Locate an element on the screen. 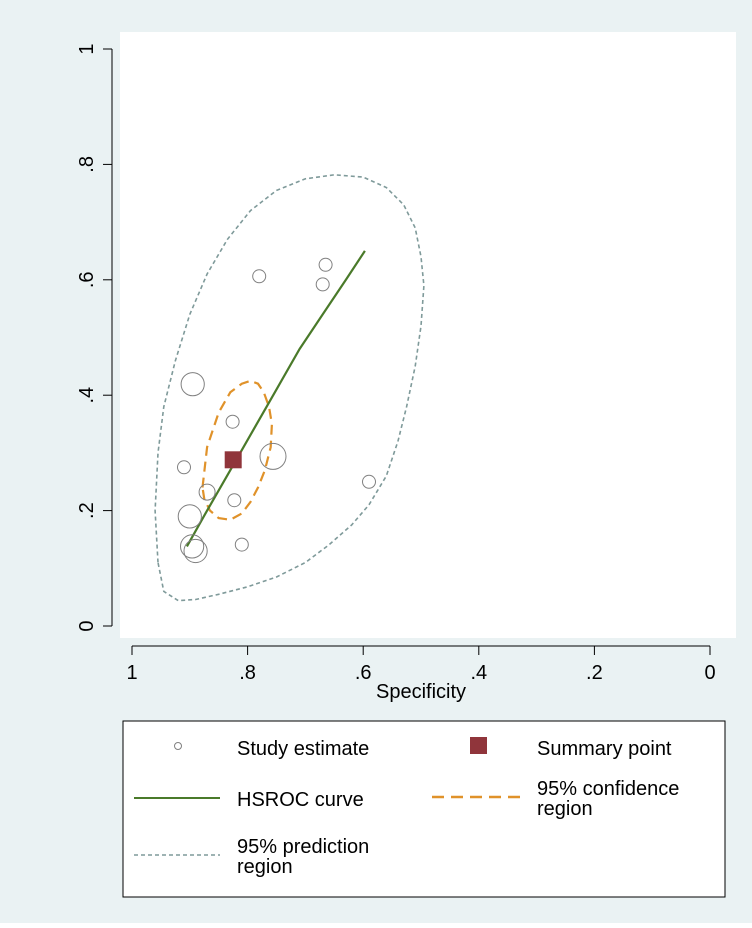 Image resolution: width=752 pixels, height=928 pixels. legend-confidence-label: 95% confidence region is located at coordinates (608, 799).